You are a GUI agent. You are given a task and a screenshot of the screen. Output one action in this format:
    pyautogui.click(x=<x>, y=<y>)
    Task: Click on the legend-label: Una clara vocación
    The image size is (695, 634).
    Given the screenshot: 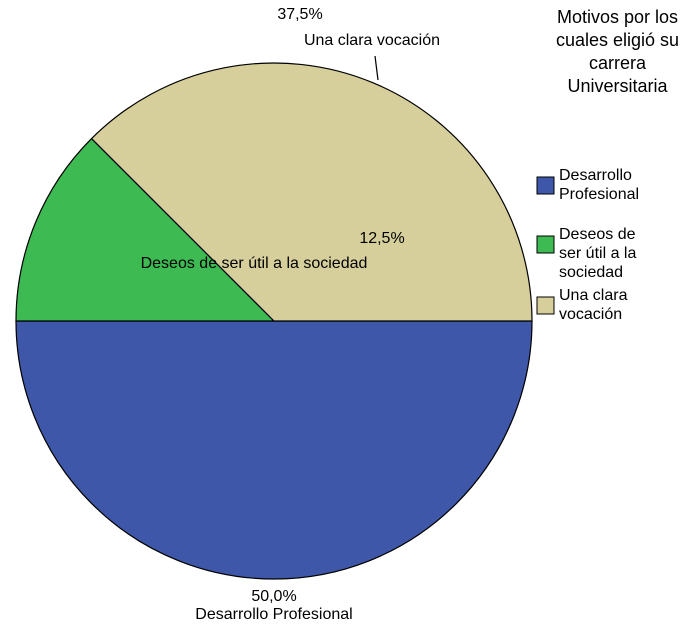 What is the action you would take?
    pyautogui.click(x=593, y=305)
    